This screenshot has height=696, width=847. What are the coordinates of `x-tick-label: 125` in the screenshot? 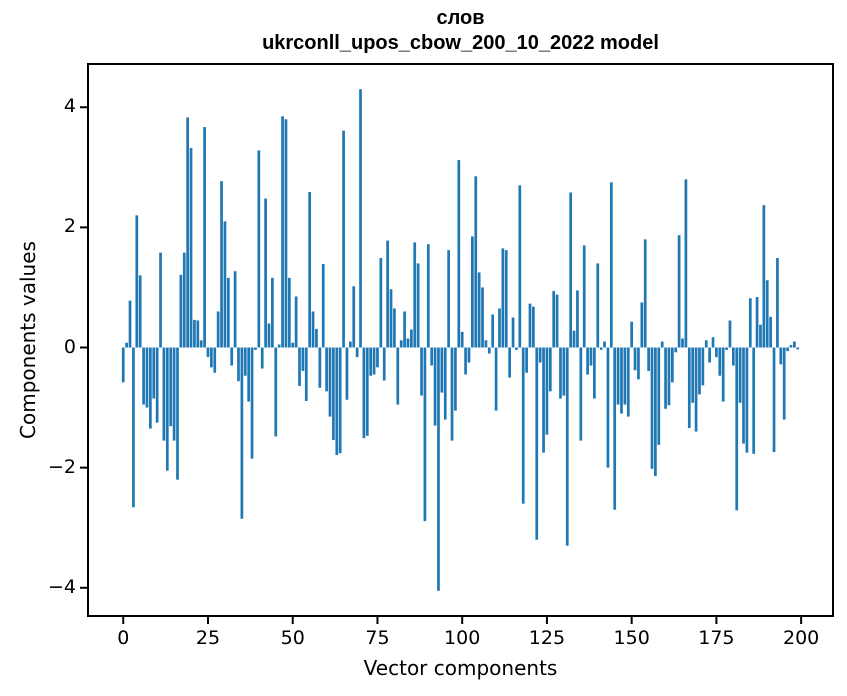 It's located at (547, 638).